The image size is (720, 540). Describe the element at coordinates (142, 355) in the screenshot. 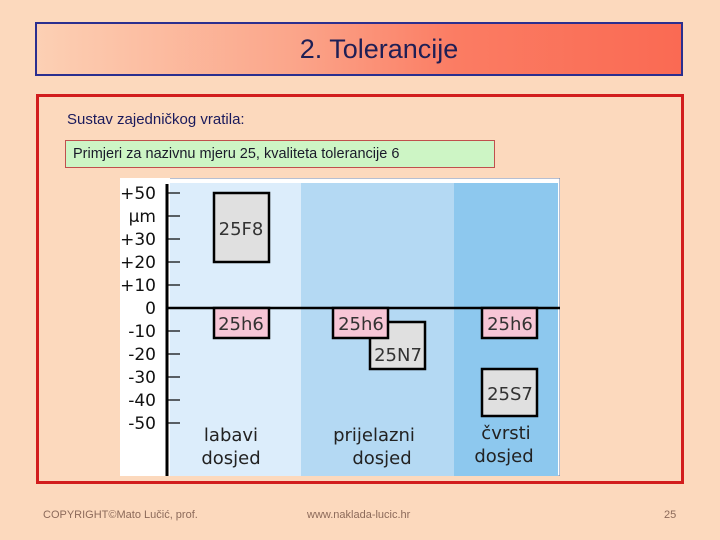

I see `scale-label: -20` at that location.